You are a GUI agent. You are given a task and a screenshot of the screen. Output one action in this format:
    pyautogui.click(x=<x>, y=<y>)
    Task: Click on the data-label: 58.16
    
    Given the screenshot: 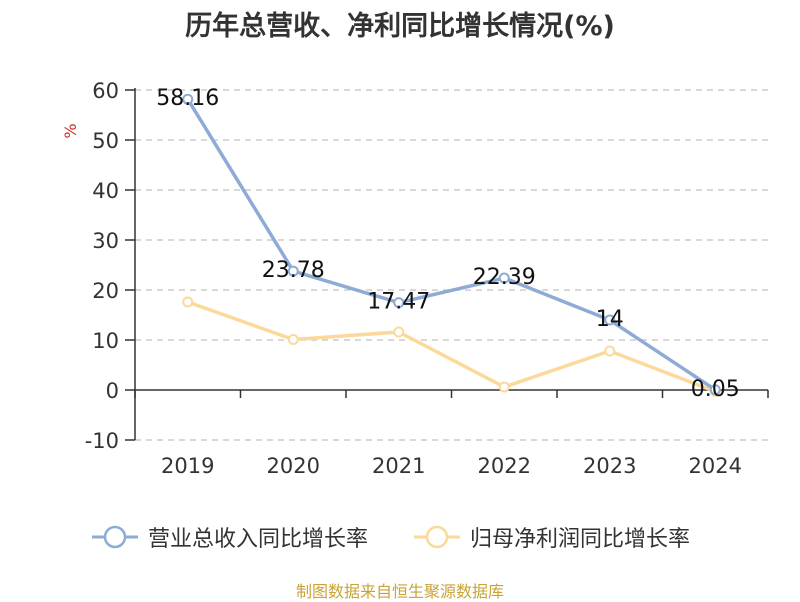 What is the action you would take?
    pyautogui.click(x=187, y=98)
    